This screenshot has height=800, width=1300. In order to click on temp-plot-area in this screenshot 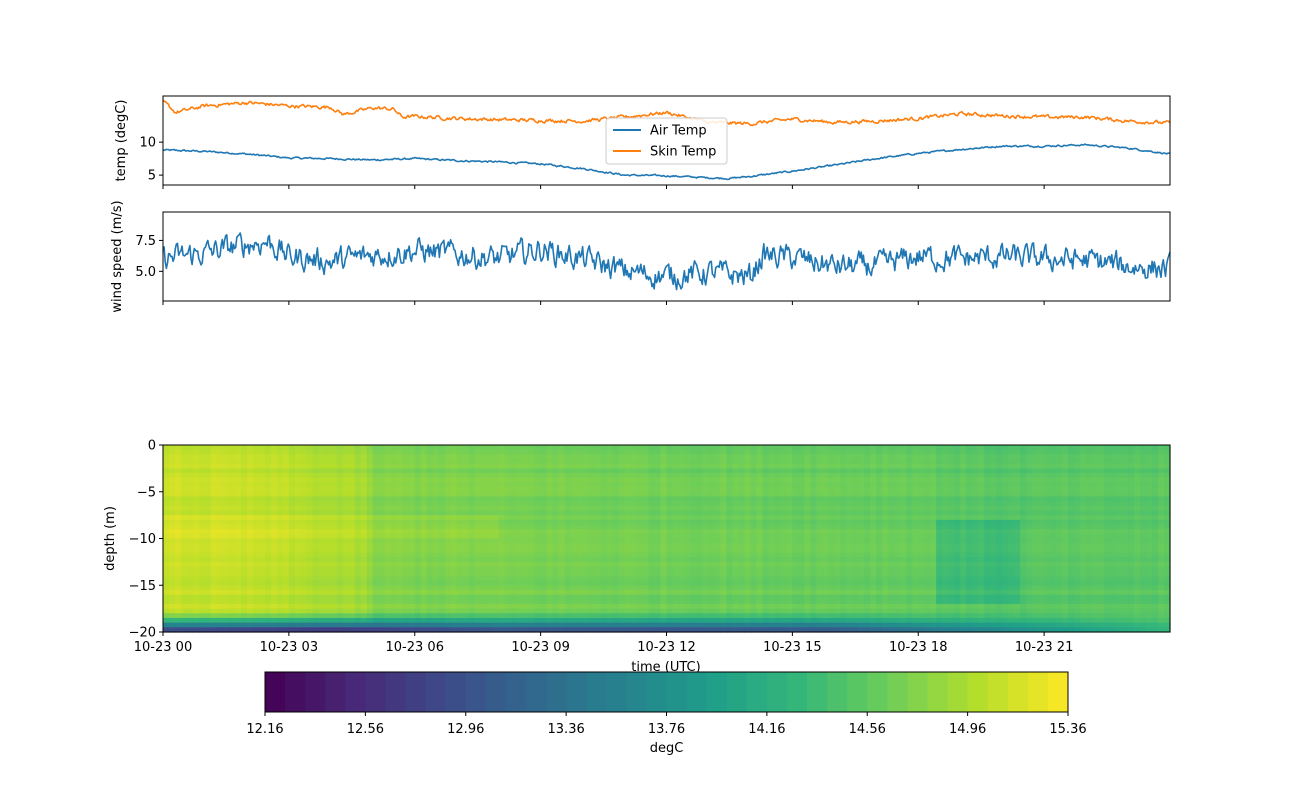, I will do `click(666, 140)`.